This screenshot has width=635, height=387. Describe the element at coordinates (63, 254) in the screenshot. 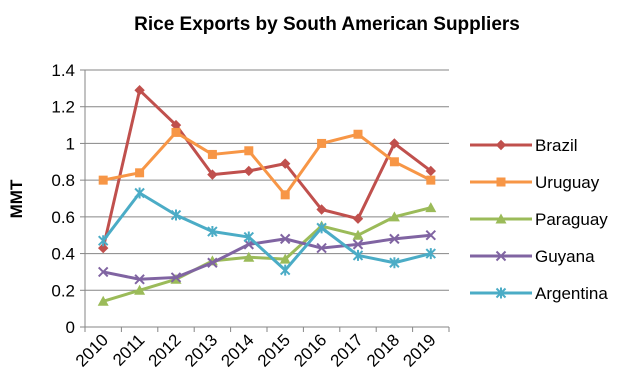

I see `y-tick-label: 0.4` at that location.